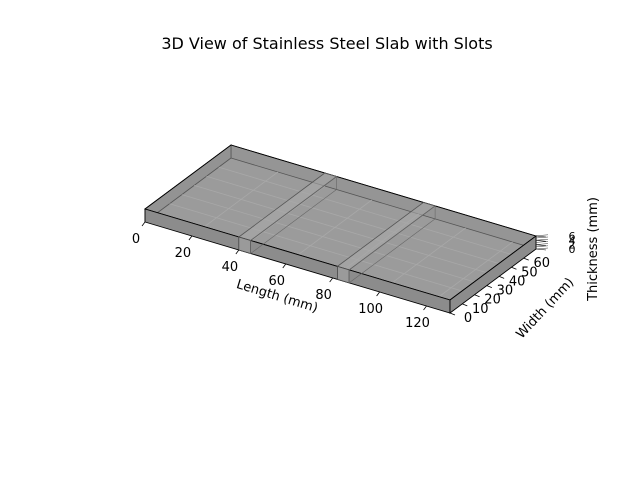  Describe the element at coordinates (572, 245) in the screenshot. I see `z-tick-label: 2` at that location.